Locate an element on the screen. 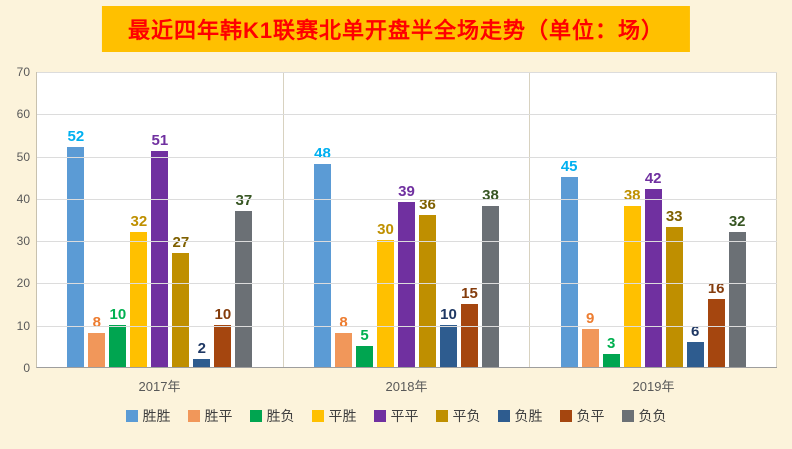  bar-cell: 48 is located at coordinates (322, 256).